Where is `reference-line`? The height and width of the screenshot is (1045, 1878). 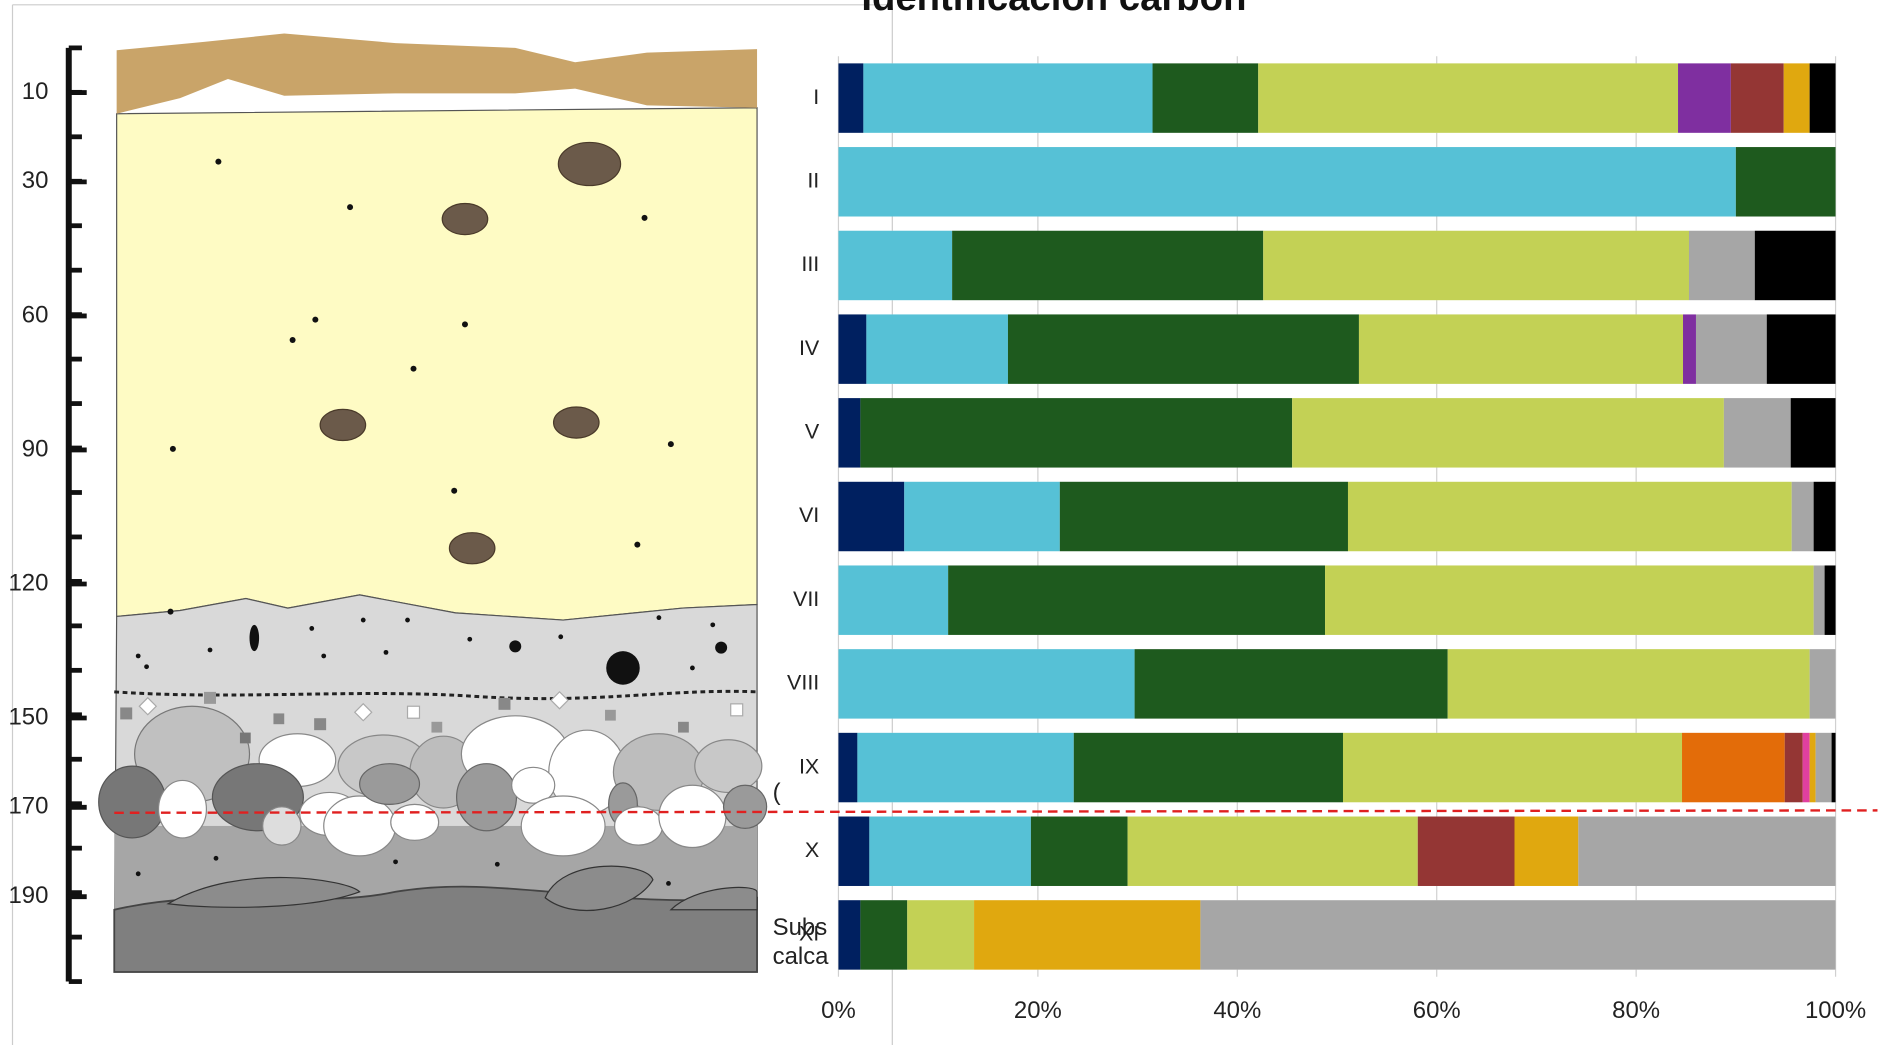 reference-line is located at coordinates (996, 811).